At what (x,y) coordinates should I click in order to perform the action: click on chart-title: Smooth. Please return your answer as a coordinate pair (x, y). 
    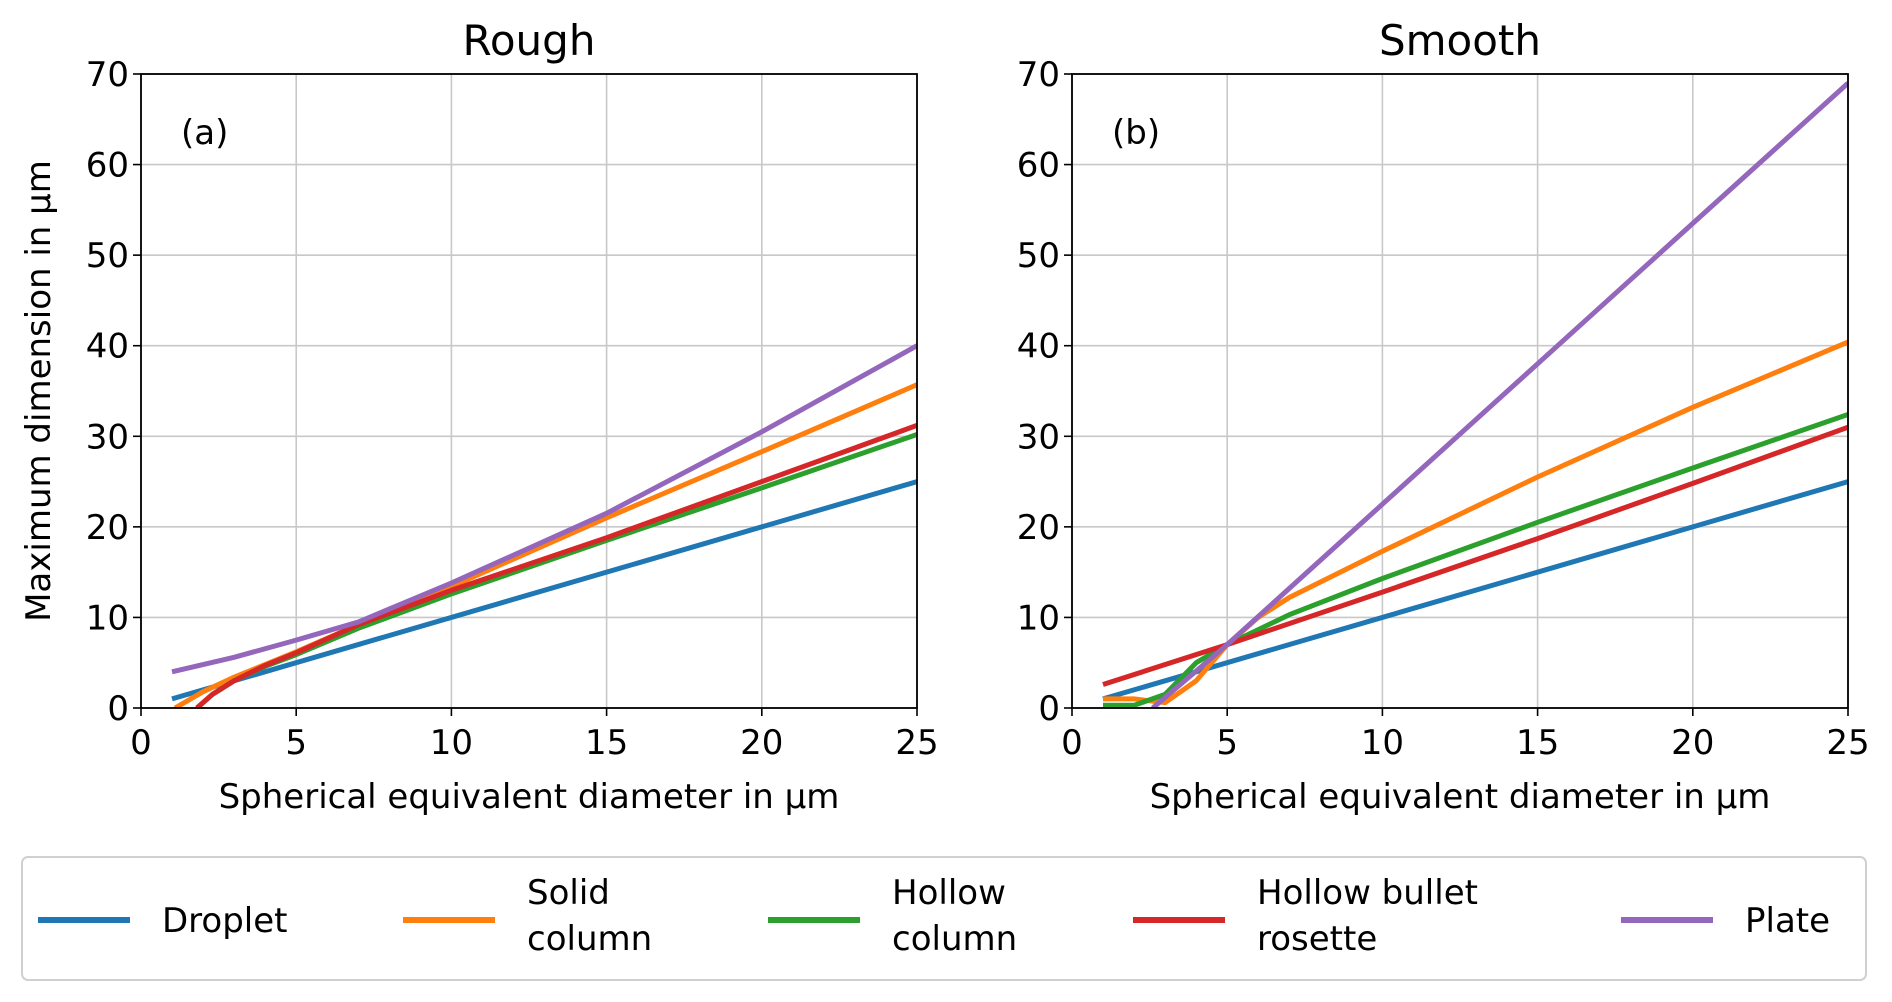
    Looking at the image, I should click on (1460, 40).